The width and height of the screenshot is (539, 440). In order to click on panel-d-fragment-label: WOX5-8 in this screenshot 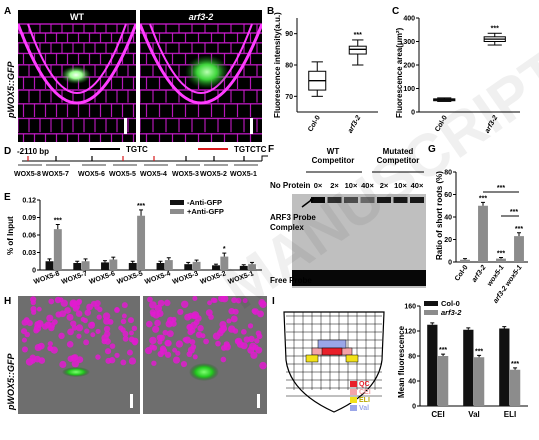, I will do `click(27, 174)`.